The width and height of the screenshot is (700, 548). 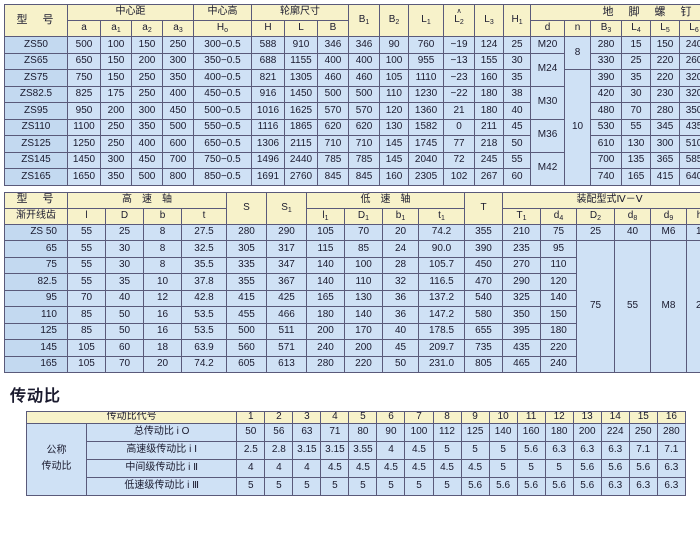 What do you see at coordinates (503, 432) in the screenshot?
I see `ratio-value-0-9: 140` at bounding box center [503, 432].